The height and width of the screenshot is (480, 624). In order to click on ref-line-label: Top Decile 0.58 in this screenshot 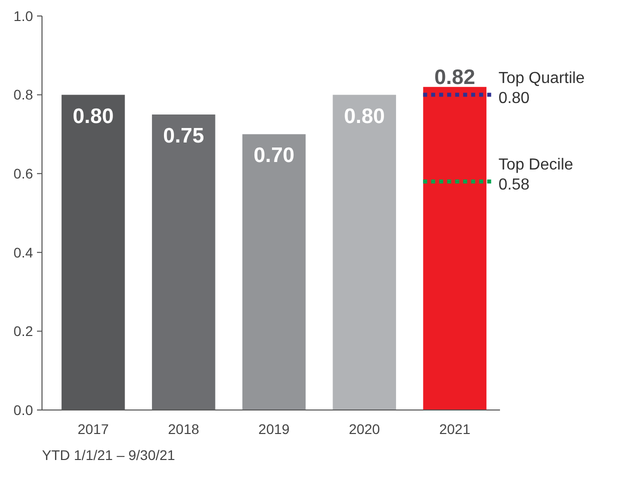, I will do `click(536, 175)`.